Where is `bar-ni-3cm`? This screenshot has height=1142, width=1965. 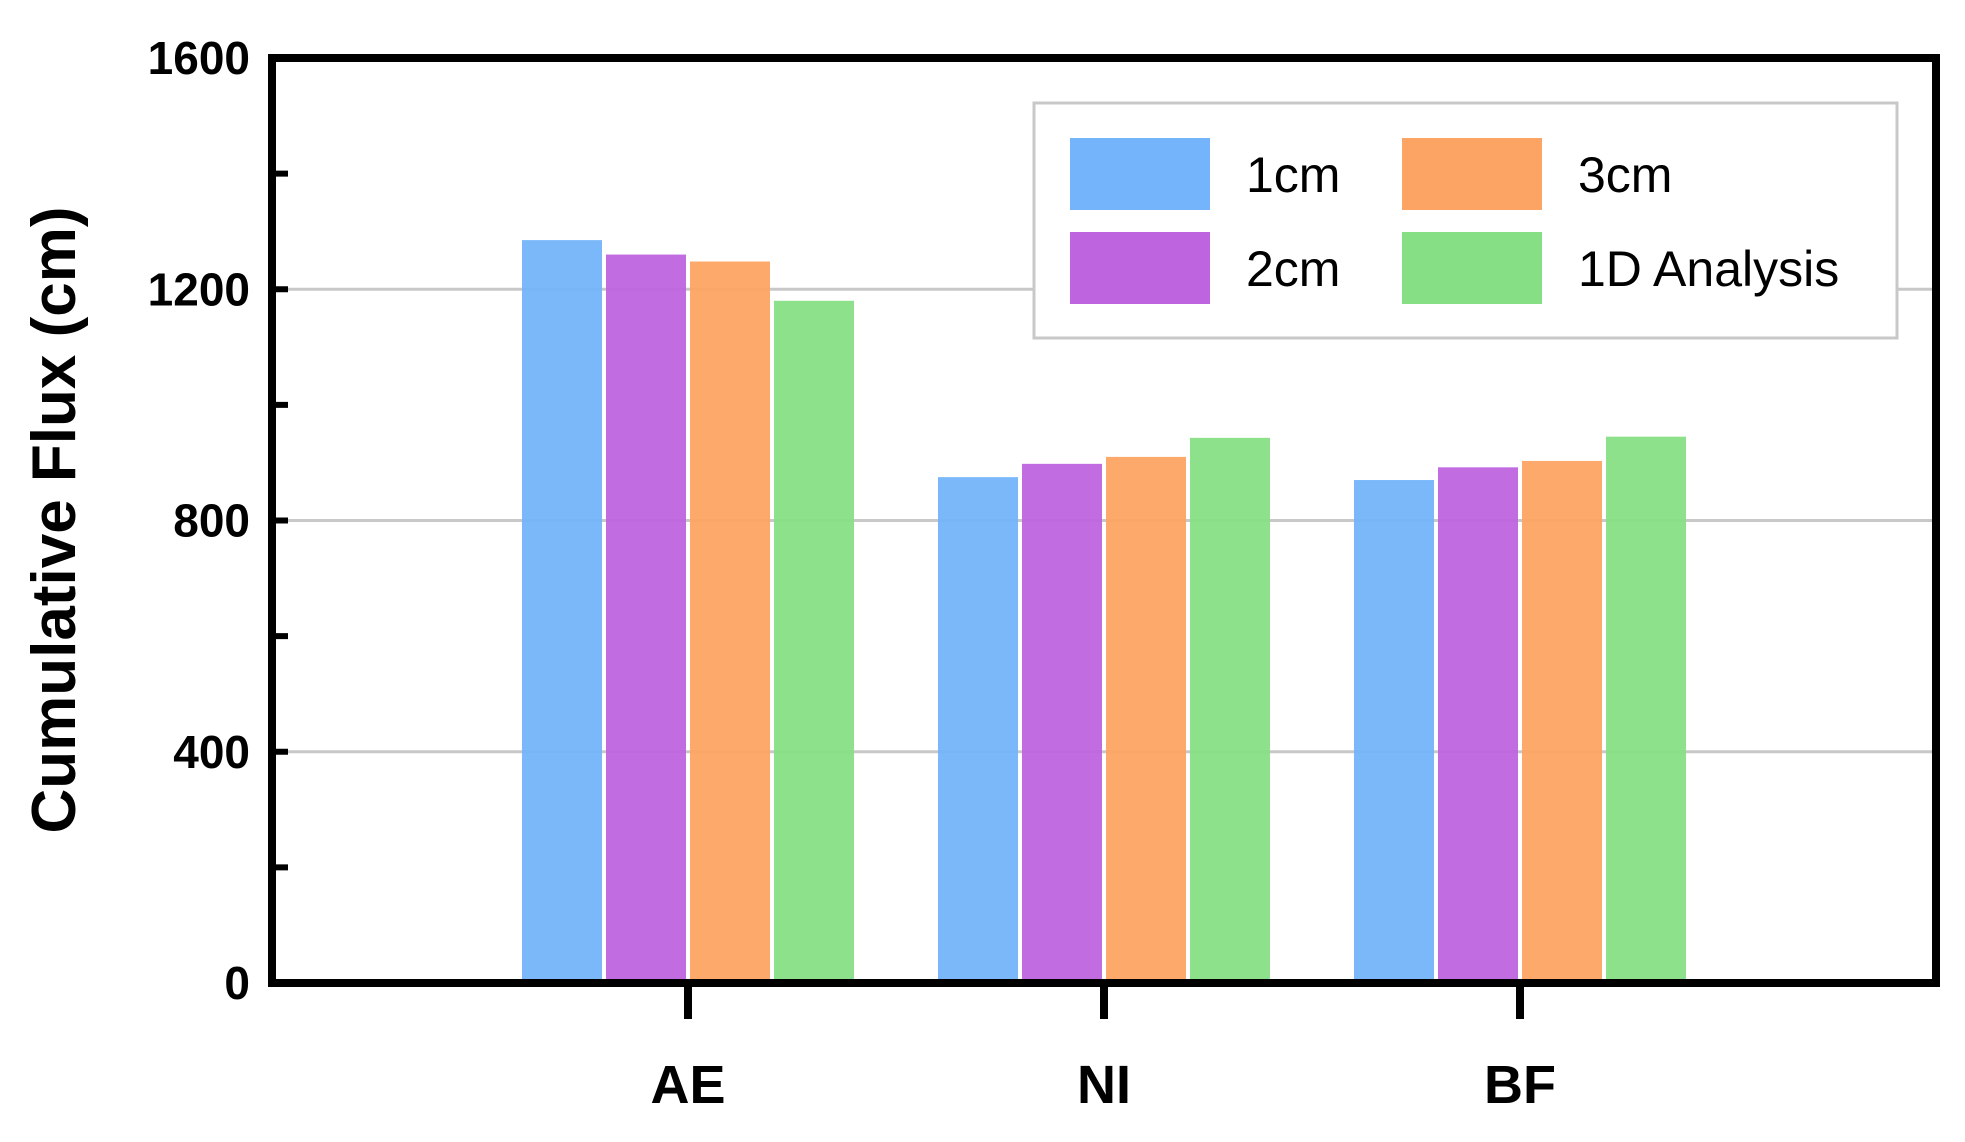 bar-ni-3cm is located at coordinates (1146, 719).